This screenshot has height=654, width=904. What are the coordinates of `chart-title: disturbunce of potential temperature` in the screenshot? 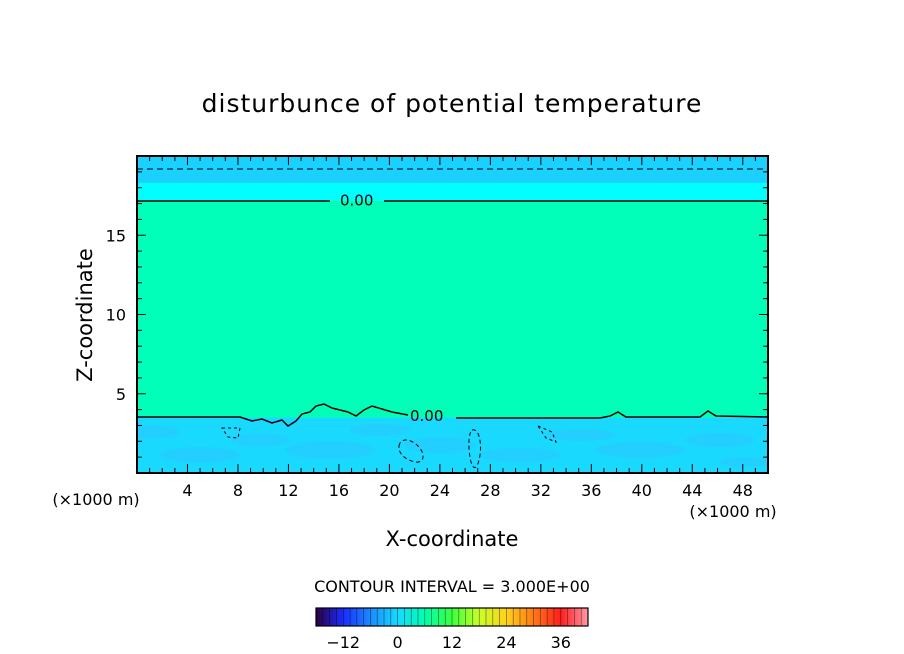 It's located at (452, 103).